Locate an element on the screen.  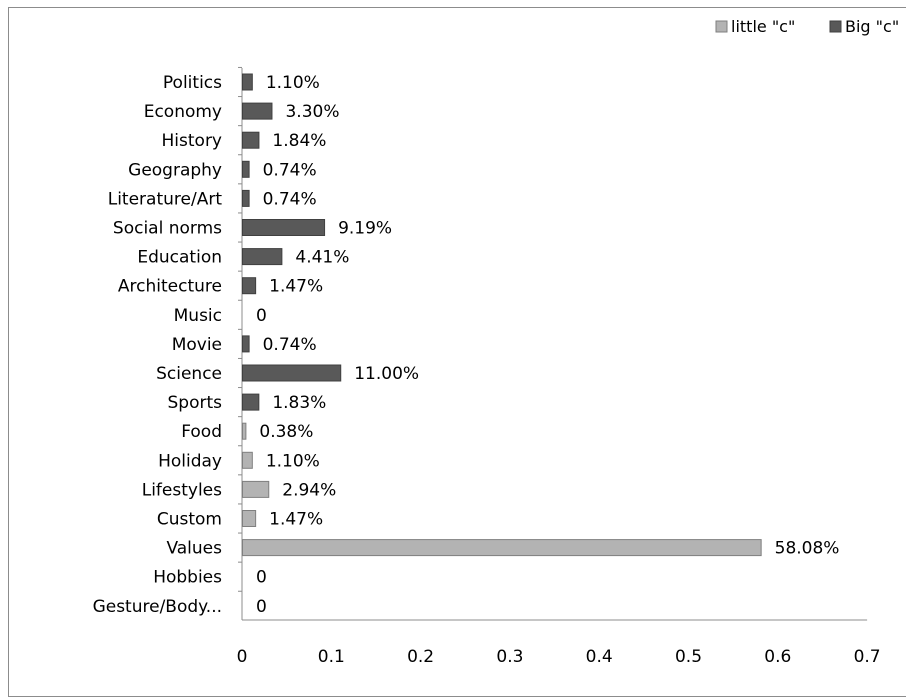
bar-architecture is located at coordinates (249, 286).